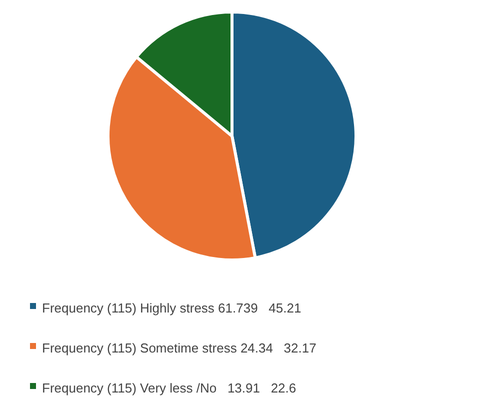 This screenshot has width=477, height=416. What do you see at coordinates (169, 388) in the screenshot?
I see `legend-label: Frequency (115) Very less /No 13.91 22.6` at bounding box center [169, 388].